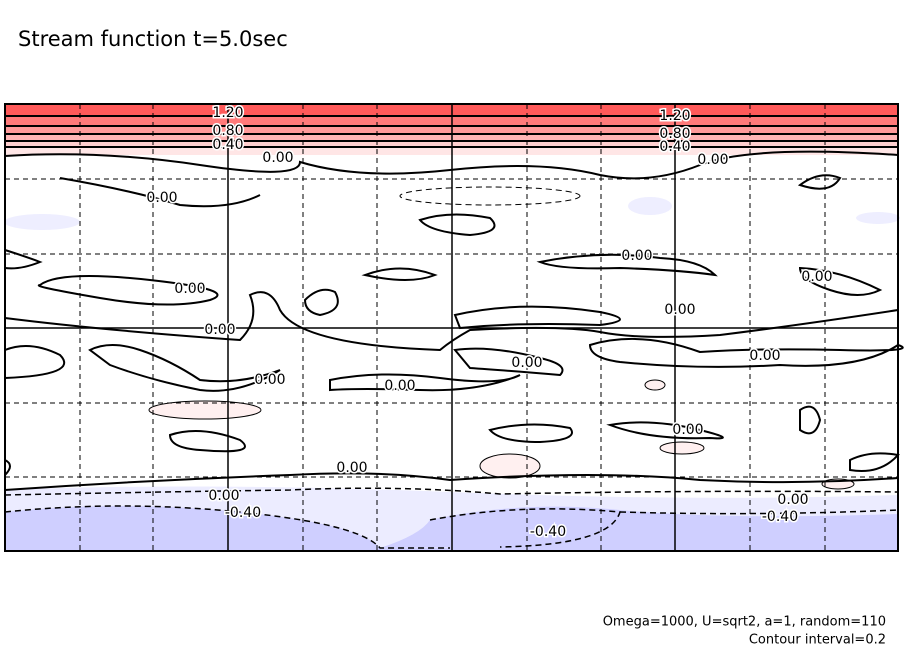 The image size is (904, 654). Describe the element at coordinates (744, 622) in the screenshot. I see `note: Omega=1000, U=sqrt2, a=1, random=110` at that location.